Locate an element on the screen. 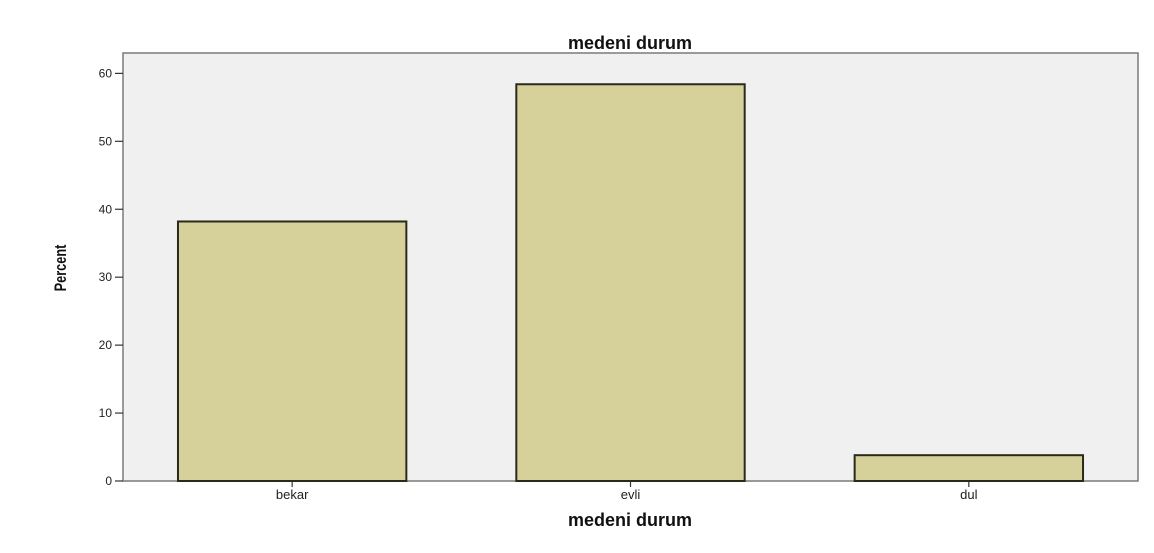 Image resolution: width=1154 pixels, height=553 pixels. y-tick-label: 0 is located at coordinates (108, 481).